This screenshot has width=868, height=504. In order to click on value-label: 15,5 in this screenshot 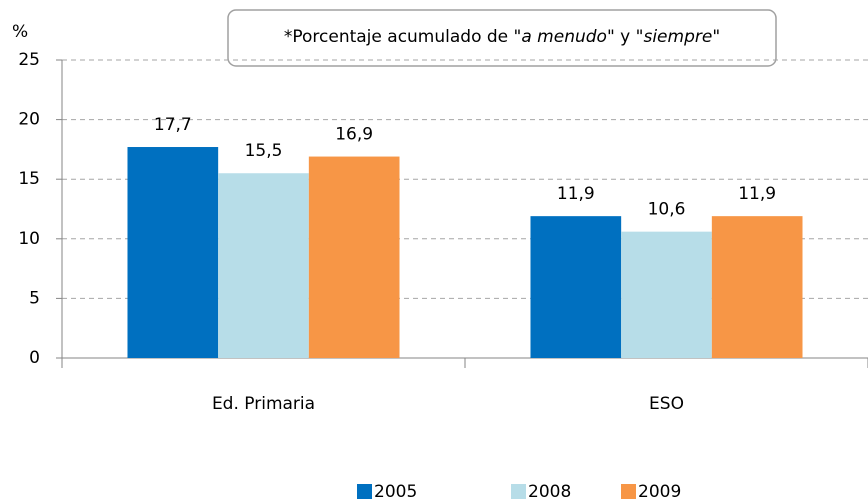, I will do `click(264, 151)`.